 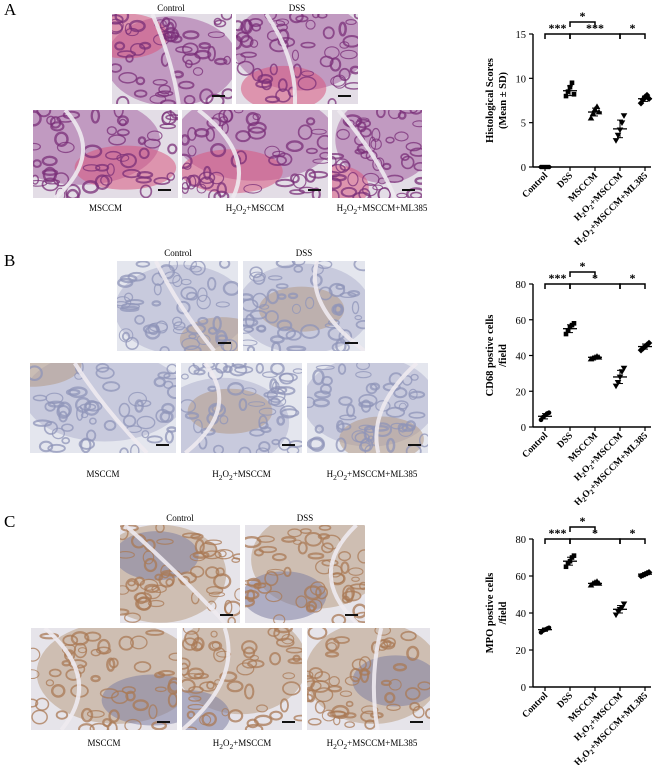 What do you see at coordinates (497, 100) in the screenshot?
I see `y-axis-label: Histological Scores (Mean ± SD)` at bounding box center [497, 100].